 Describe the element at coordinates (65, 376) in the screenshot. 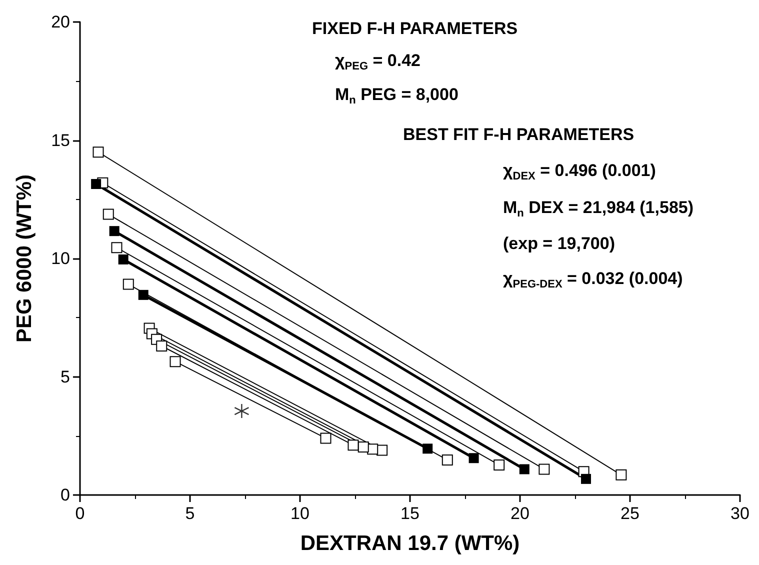

I see `y-tick-label: 5` at that location.